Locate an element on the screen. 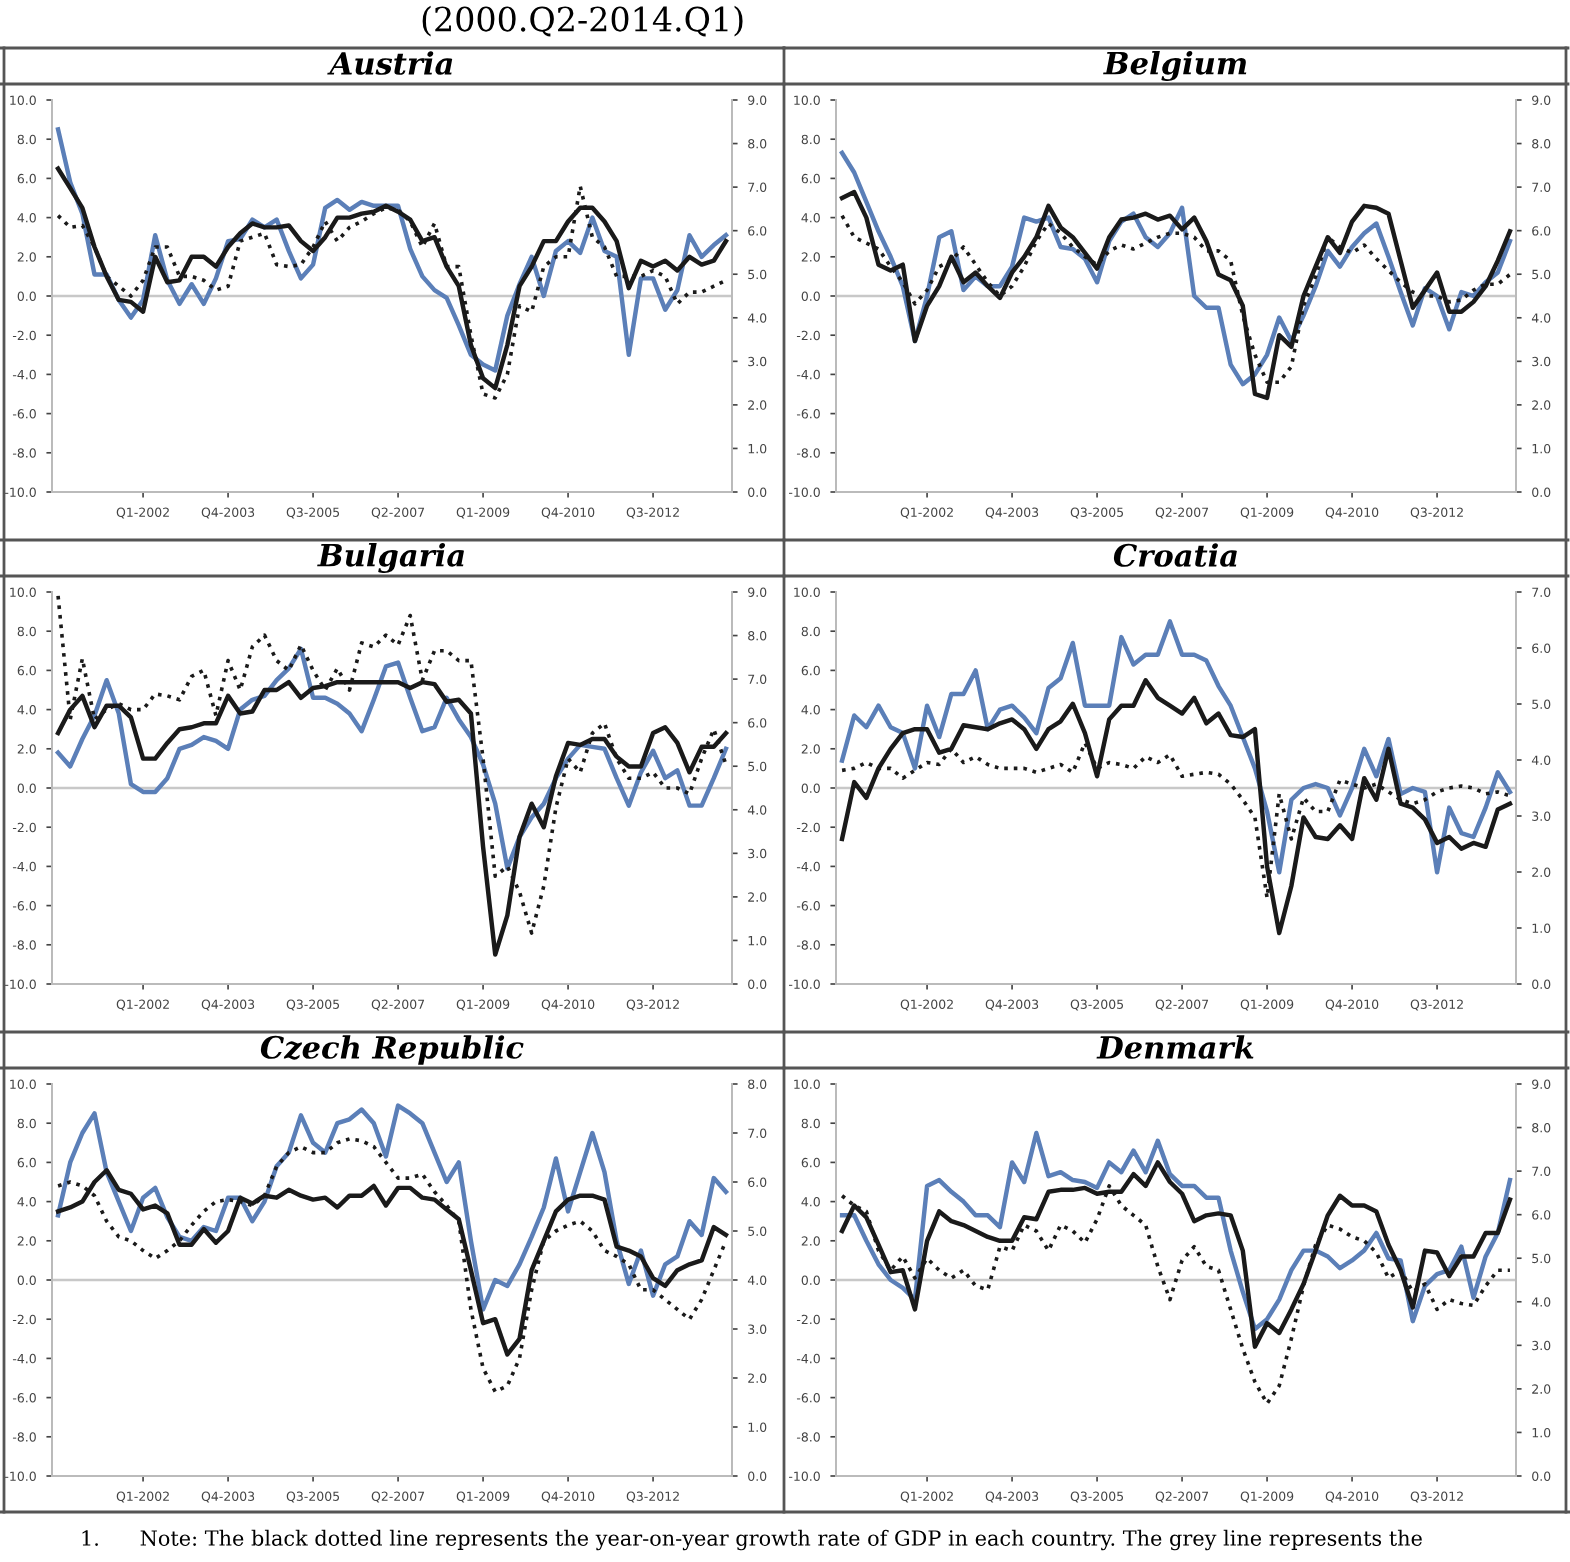 Image resolution: width=1570 pixels, height=1562 pixels. chart-title: Bulgaria is located at coordinates (390, 558).